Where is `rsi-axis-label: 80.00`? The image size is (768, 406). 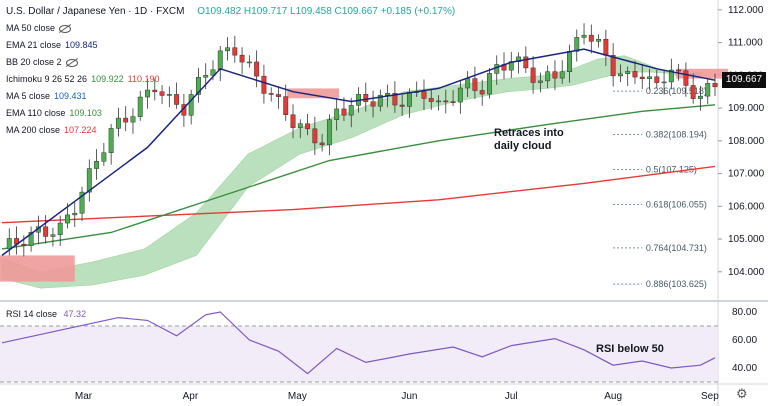
rsi-axis-label: 80.00 is located at coordinates (744, 312).